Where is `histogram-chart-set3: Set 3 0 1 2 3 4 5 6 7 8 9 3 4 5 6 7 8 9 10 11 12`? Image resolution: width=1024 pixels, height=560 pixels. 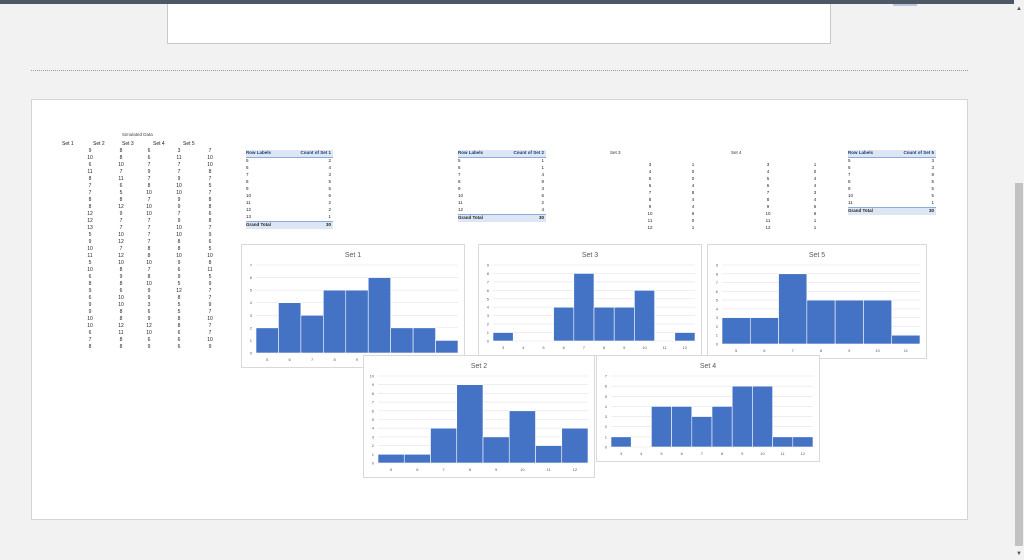
histogram-chart-set3: Set 3 0 1 2 3 4 5 6 7 8 9 3 4 5 6 7 8 9 10 11 12 is located at coordinates (590, 300).